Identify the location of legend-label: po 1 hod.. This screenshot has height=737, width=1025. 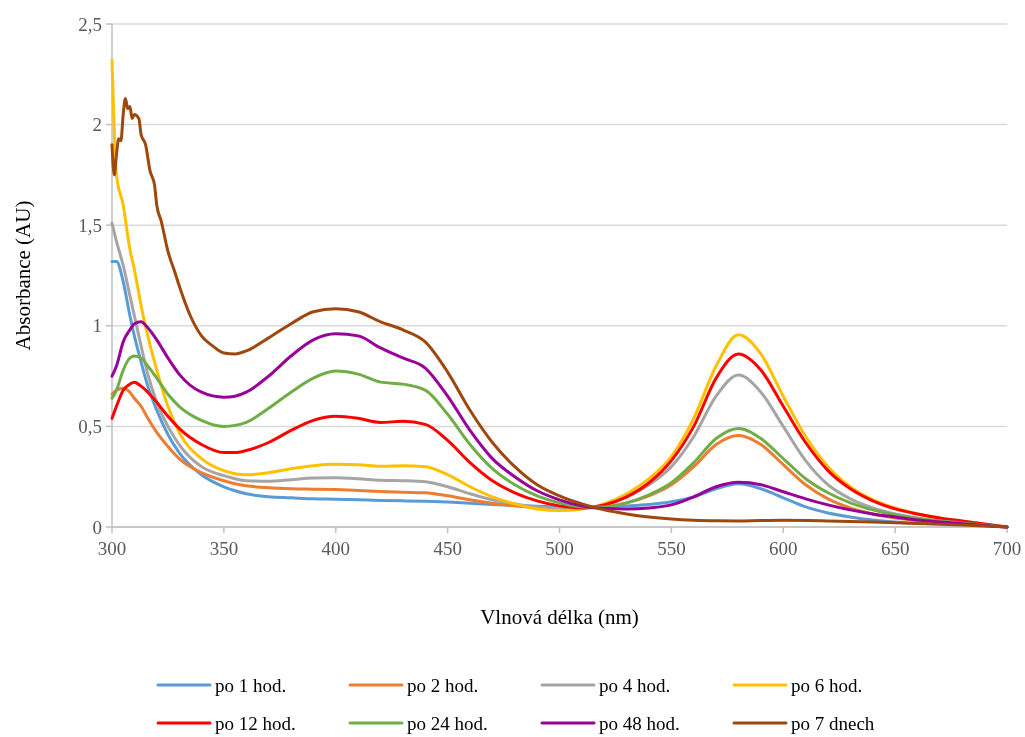
(251, 685).